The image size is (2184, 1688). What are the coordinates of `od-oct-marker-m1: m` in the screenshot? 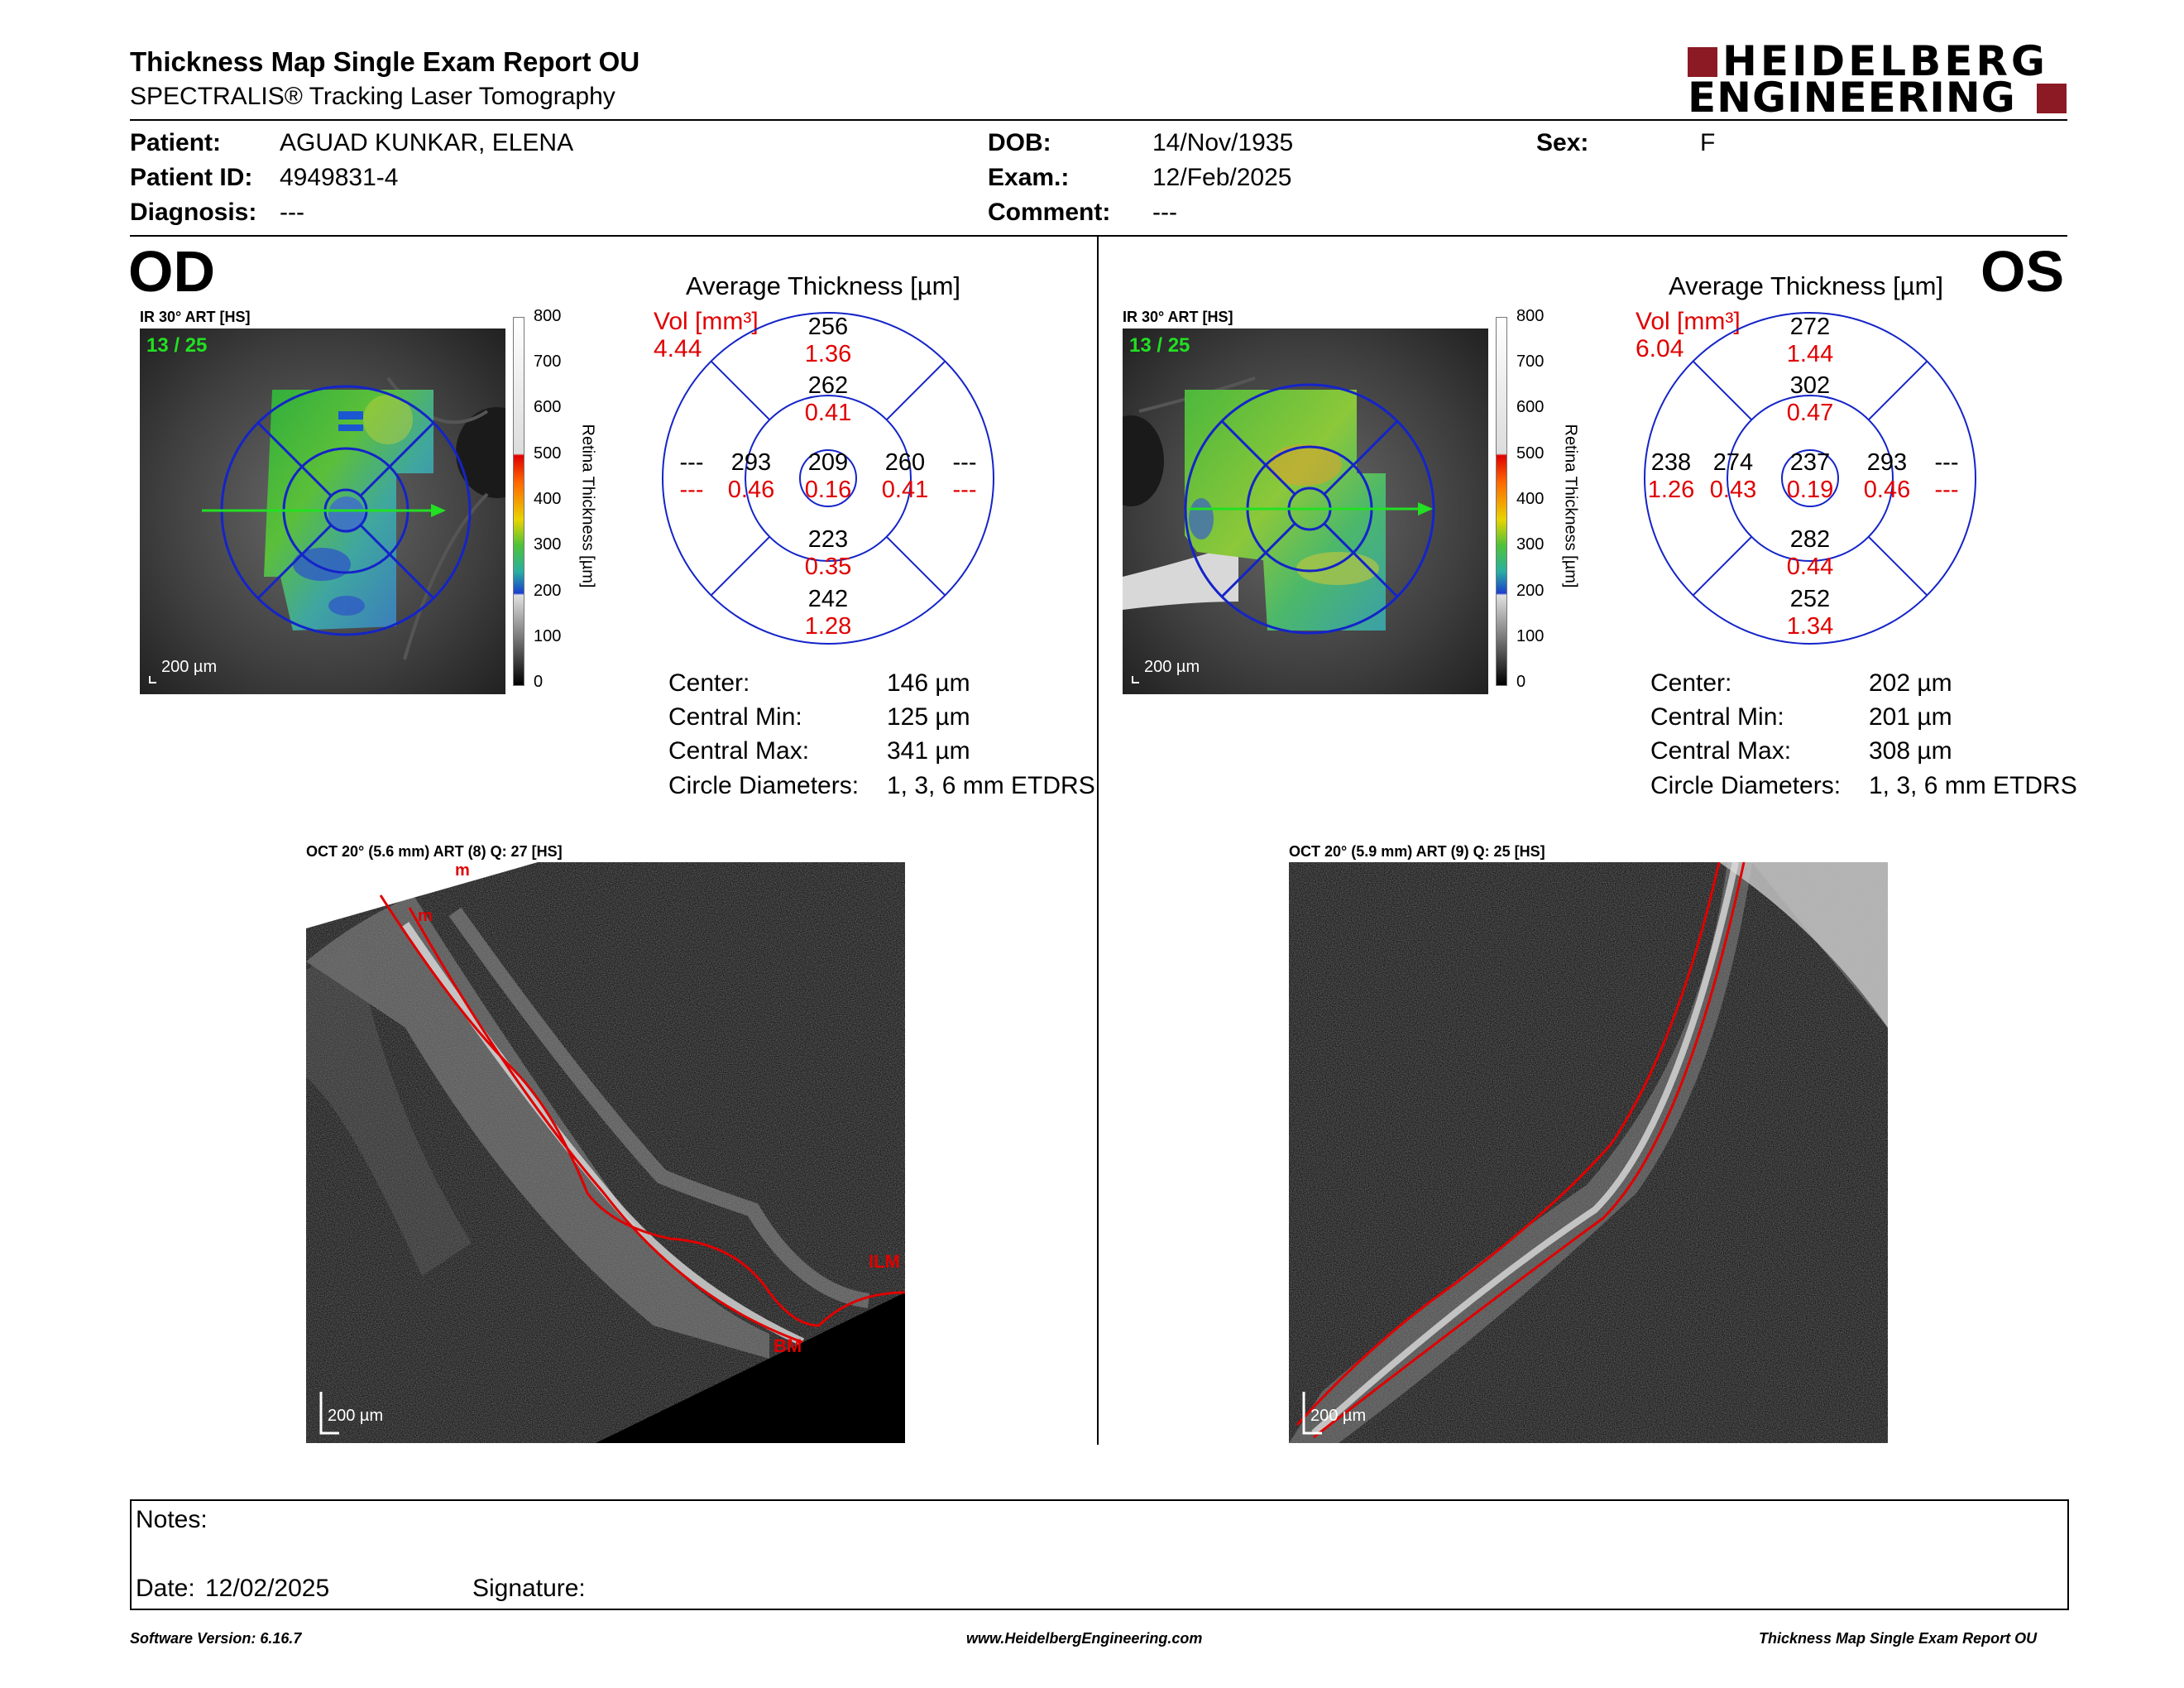 It's located at (462, 870).